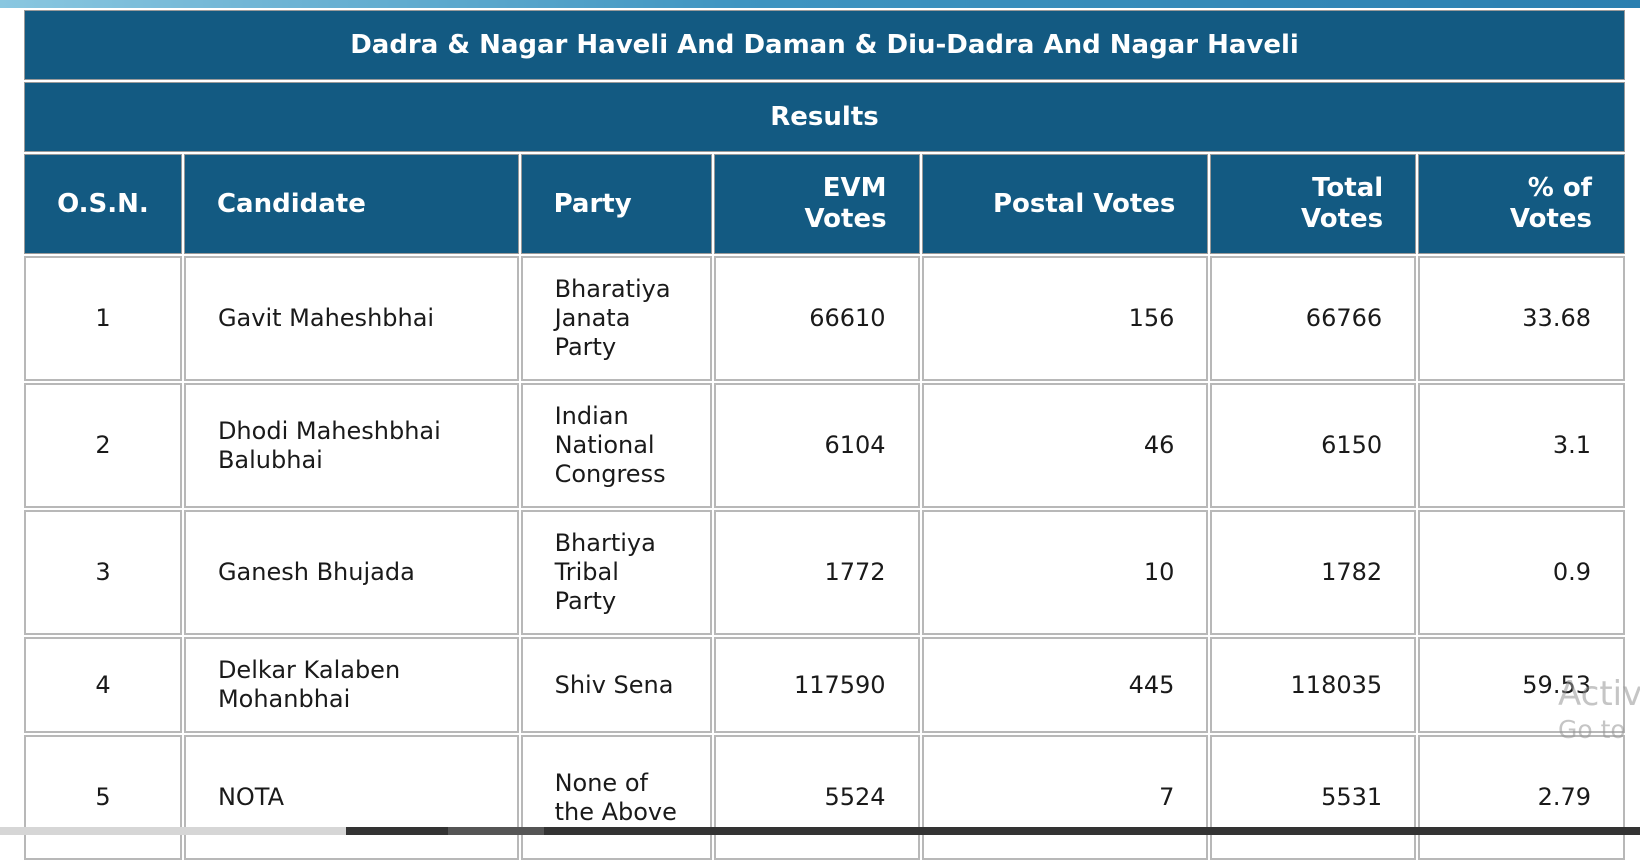 The image size is (1640, 862). Describe the element at coordinates (1065, 797) in the screenshot. I see `postal-votes-cell: 7` at that location.